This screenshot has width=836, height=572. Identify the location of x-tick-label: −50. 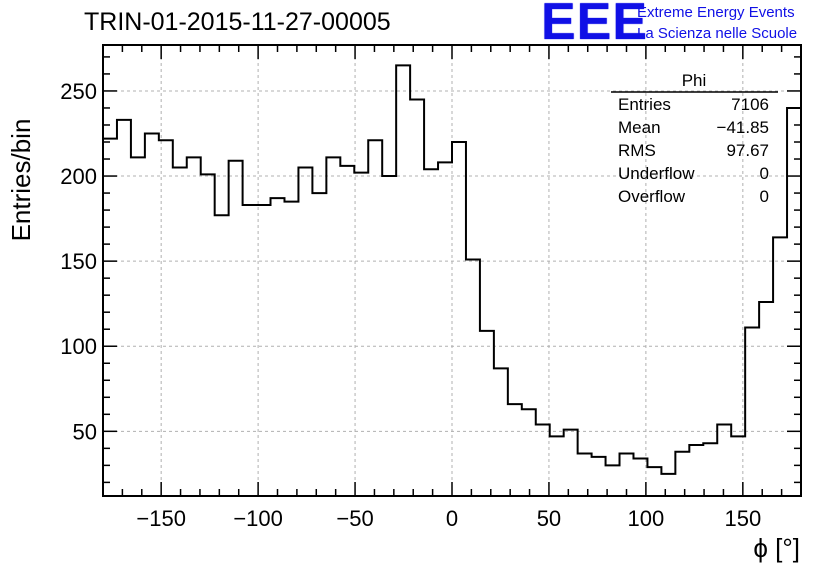
(354, 518).